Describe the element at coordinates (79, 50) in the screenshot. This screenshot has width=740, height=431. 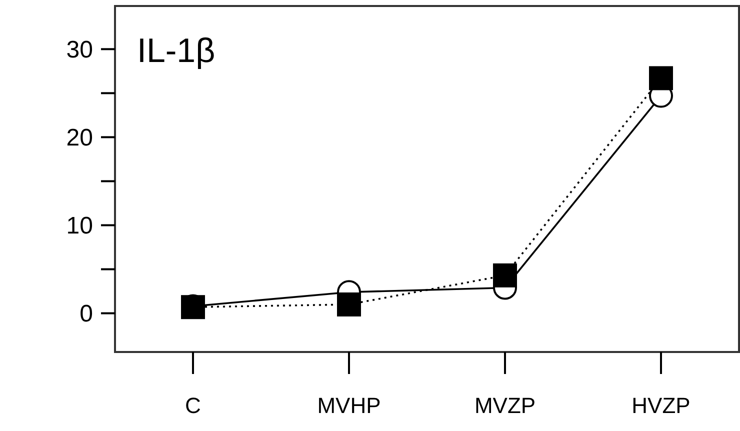
I see `y-tick-label: 30` at that location.